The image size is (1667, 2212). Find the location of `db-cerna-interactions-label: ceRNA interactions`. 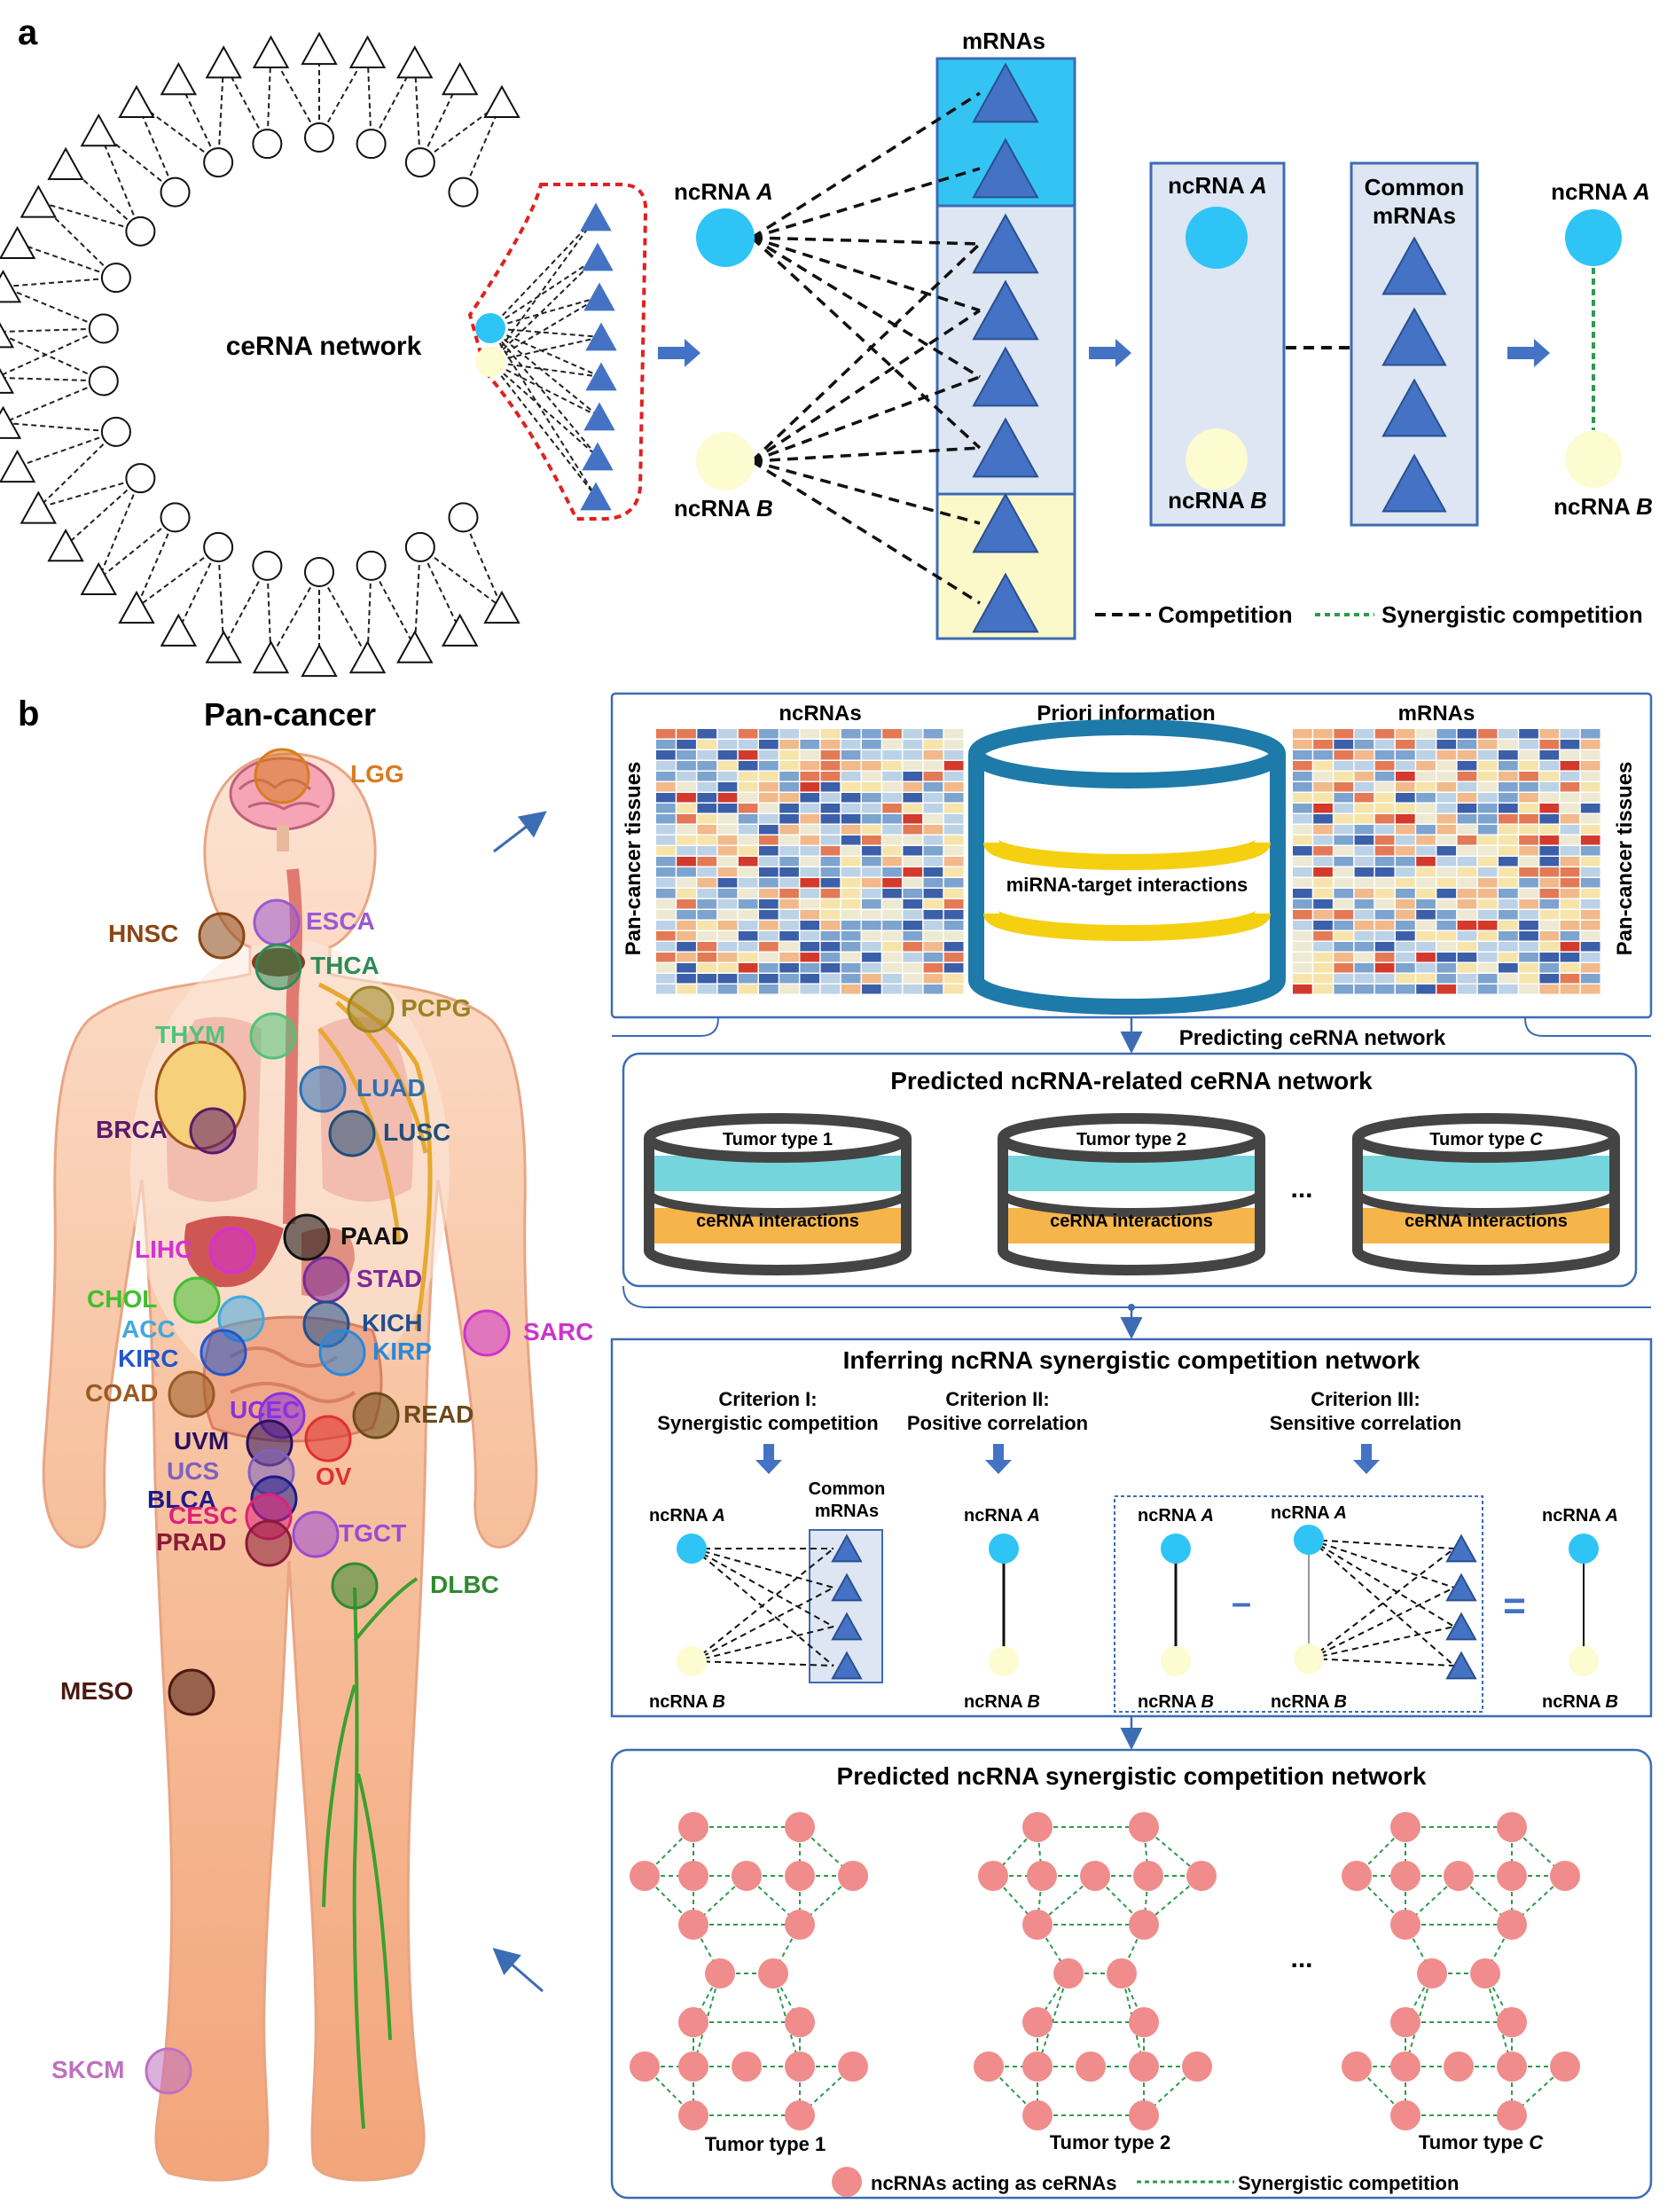

db-cerna-interactions-label: ceRNA interactions is located at coordinates (777, 1221).